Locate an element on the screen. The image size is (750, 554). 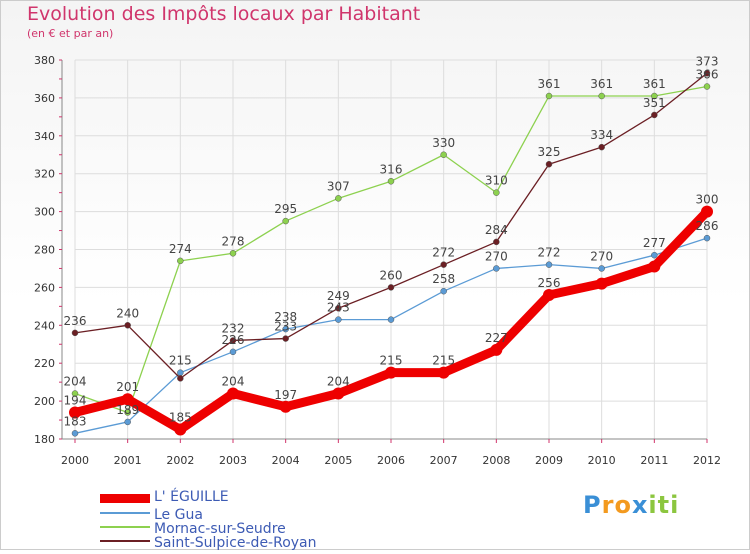
data-label: 189 is located at coordinates (127, 410).